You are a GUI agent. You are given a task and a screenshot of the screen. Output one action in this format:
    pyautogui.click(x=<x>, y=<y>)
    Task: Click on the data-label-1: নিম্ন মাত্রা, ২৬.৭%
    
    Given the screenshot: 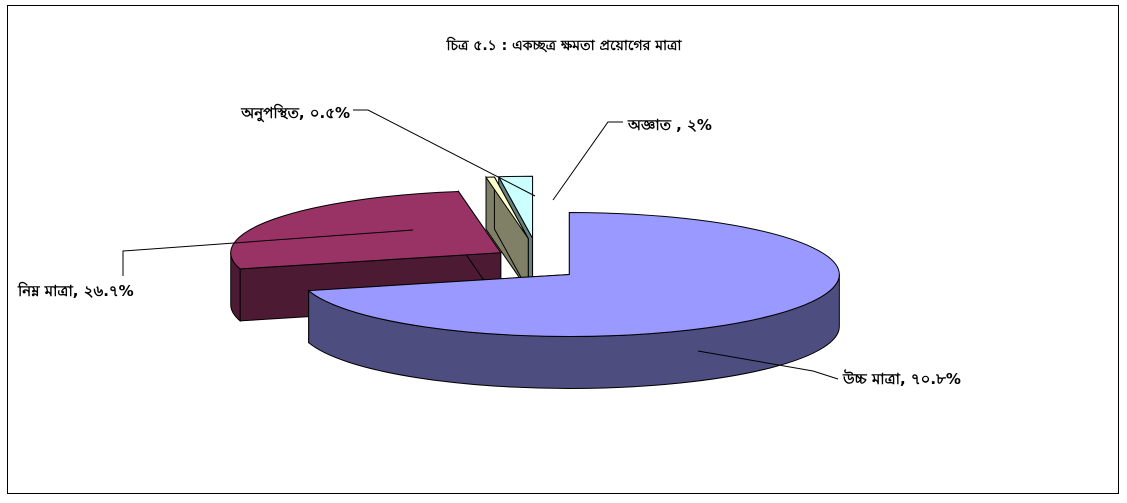 What is the action you would take?
    pyautogui.click(x=75, y=290)
    